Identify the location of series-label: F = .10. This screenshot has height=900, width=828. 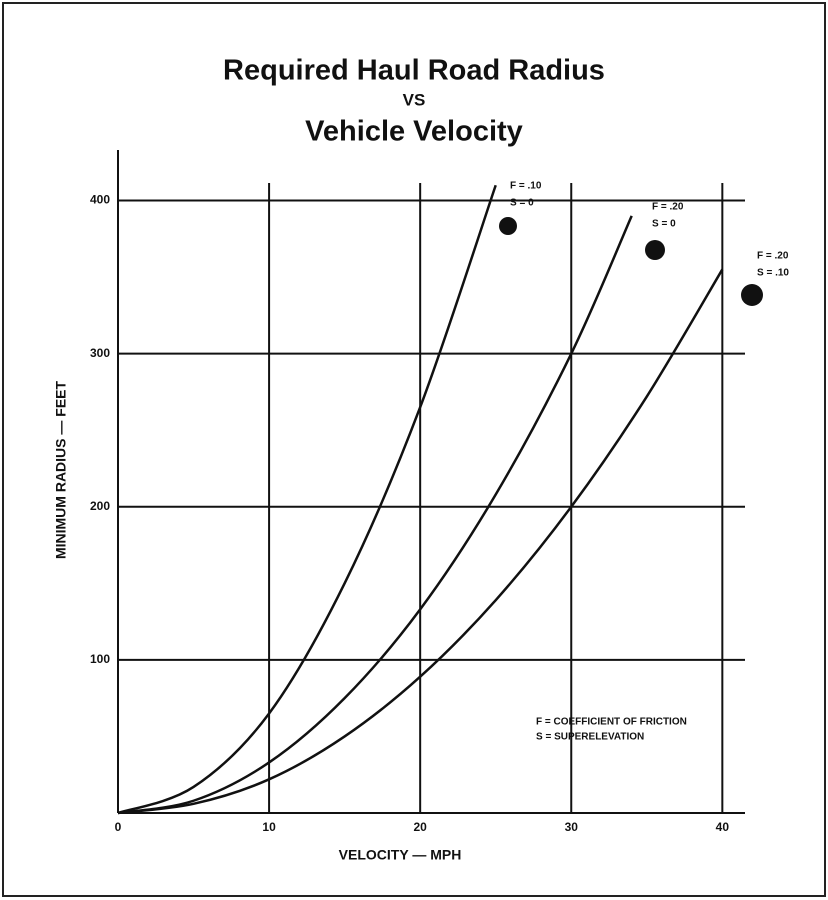
(526, 186).